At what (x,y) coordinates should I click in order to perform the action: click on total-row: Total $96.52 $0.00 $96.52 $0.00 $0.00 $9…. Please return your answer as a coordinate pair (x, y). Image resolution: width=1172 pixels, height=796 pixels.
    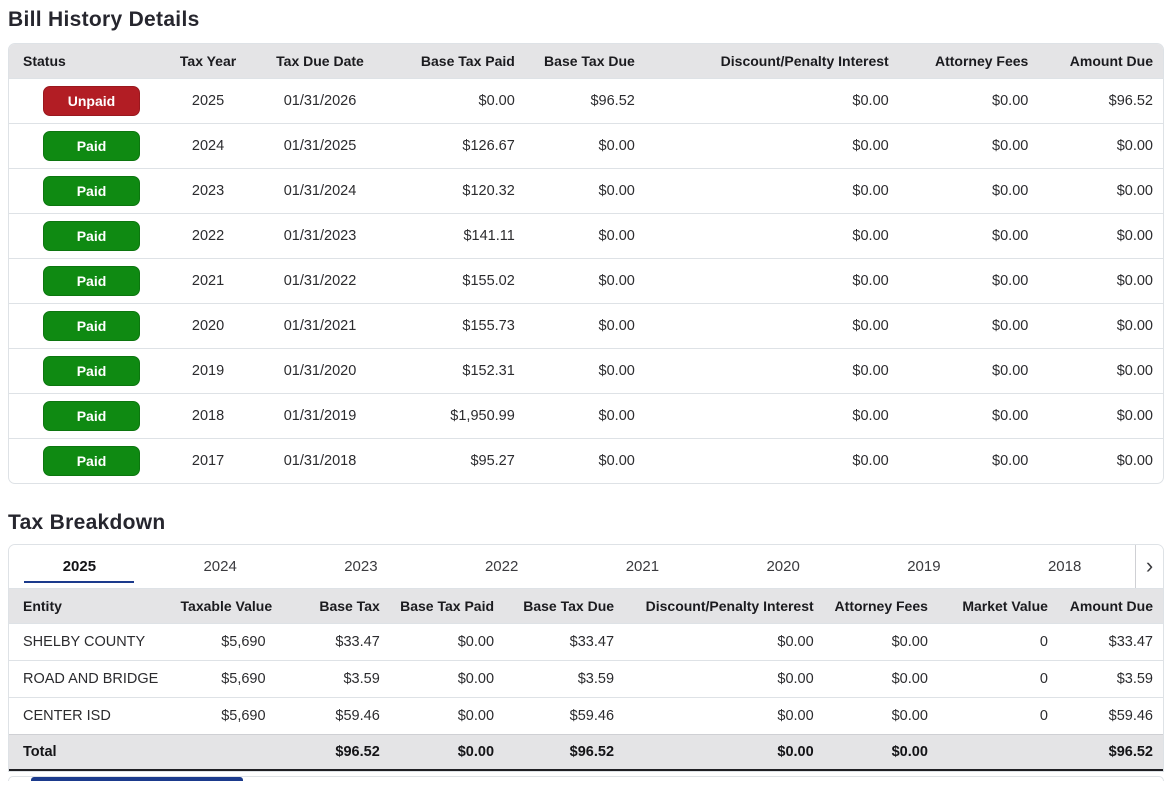
    Looking at the image, I should click on (586, 752).